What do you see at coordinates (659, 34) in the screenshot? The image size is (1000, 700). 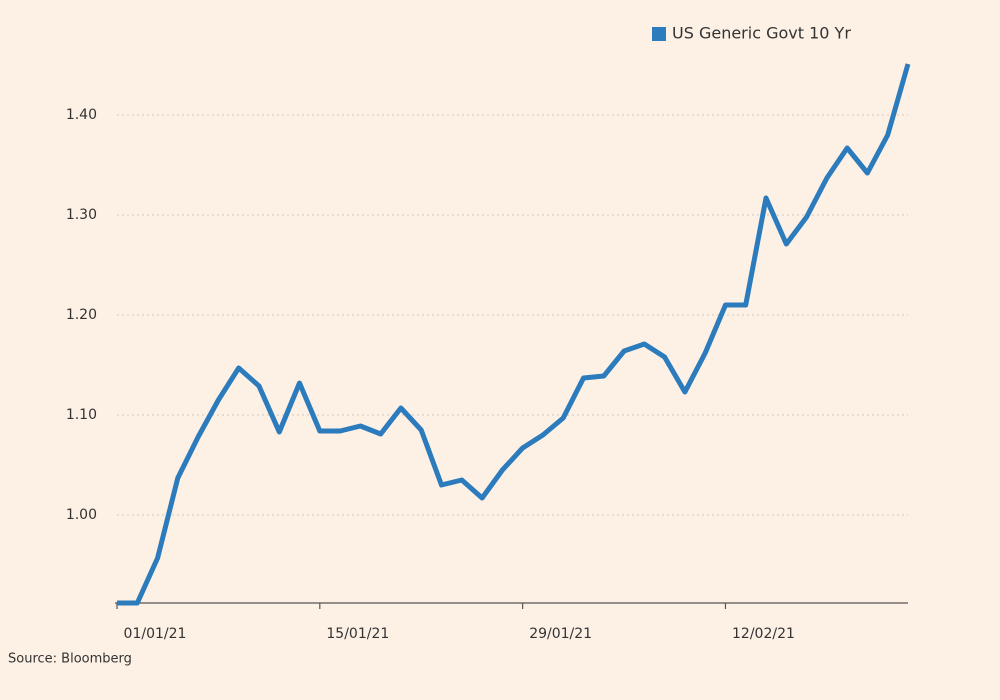 I see `legend-swatch` at bounding box center [659, 34].